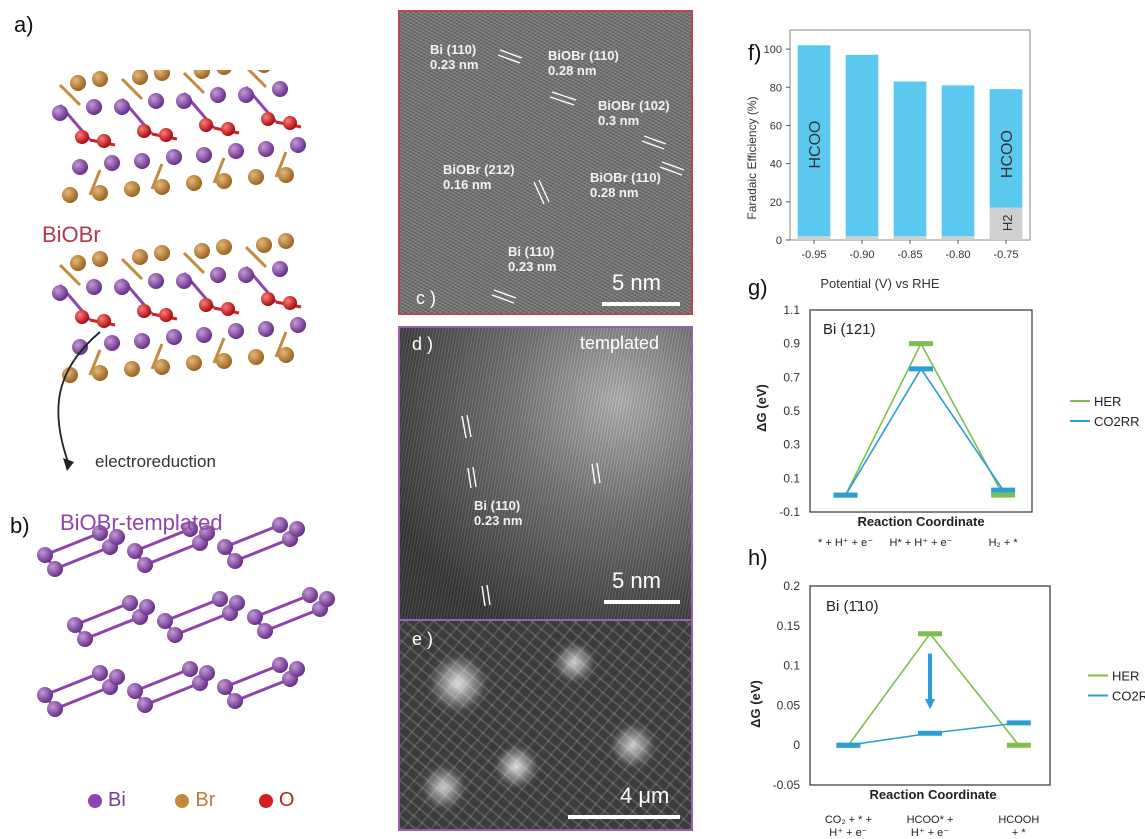  I want to click on y-tick-label: 0.05, so click(789, 705).